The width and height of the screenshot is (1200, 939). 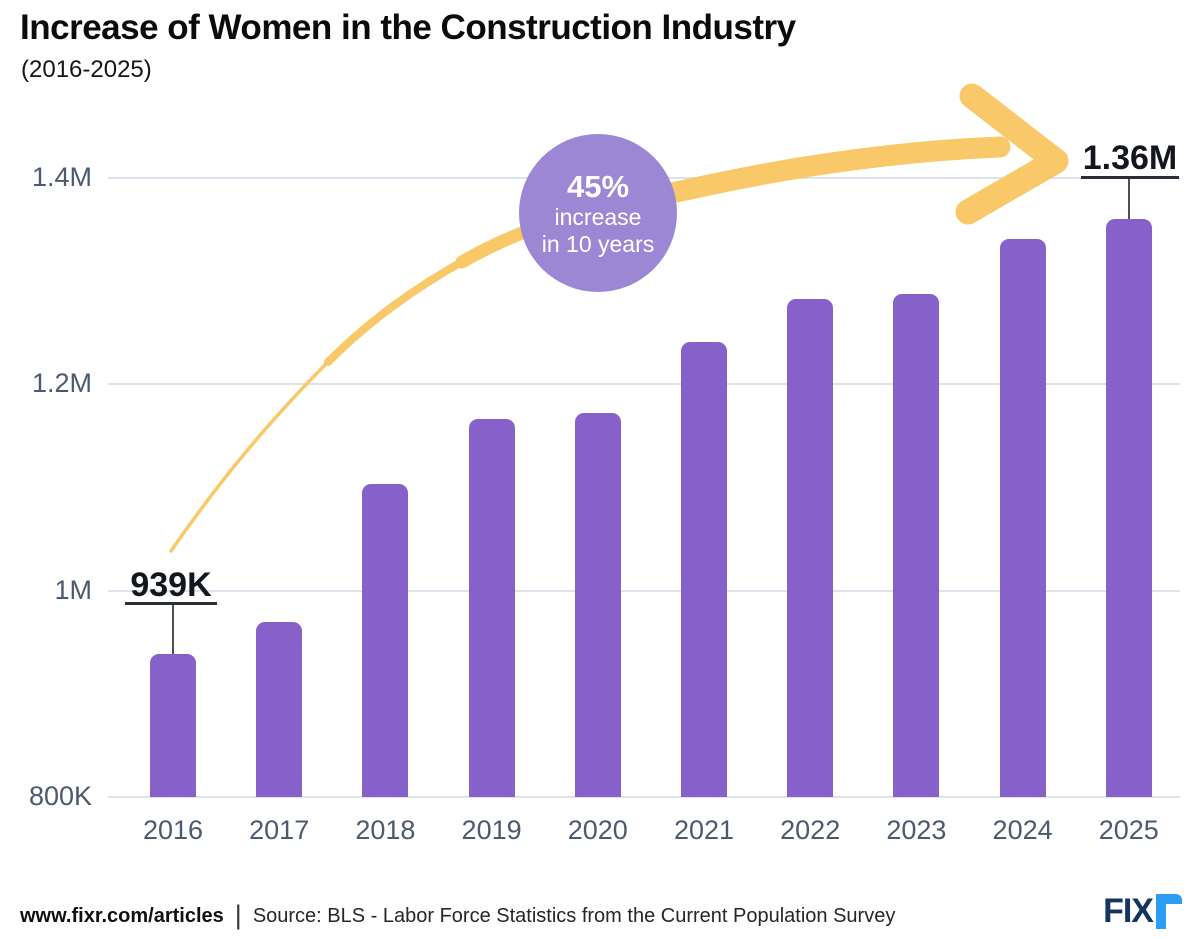 I want to click on bar-2022, so click(x=810, y=547).